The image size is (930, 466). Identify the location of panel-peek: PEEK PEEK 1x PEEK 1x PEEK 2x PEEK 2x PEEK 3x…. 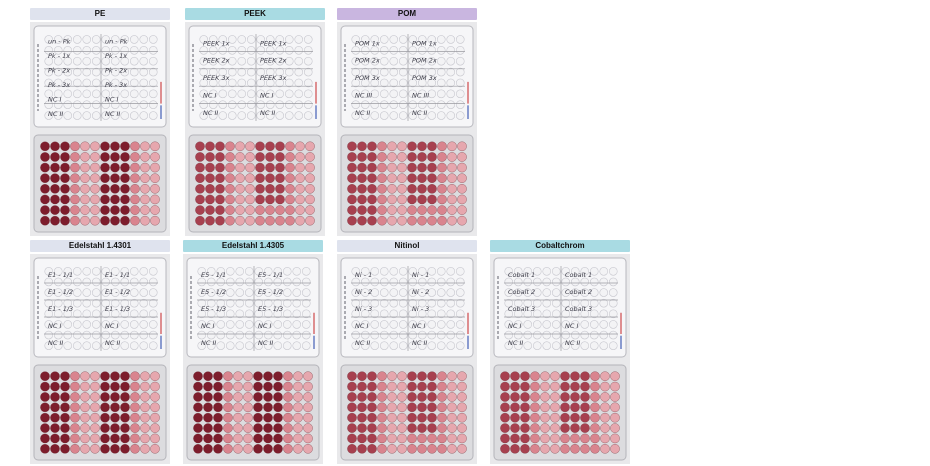
(255, 122).